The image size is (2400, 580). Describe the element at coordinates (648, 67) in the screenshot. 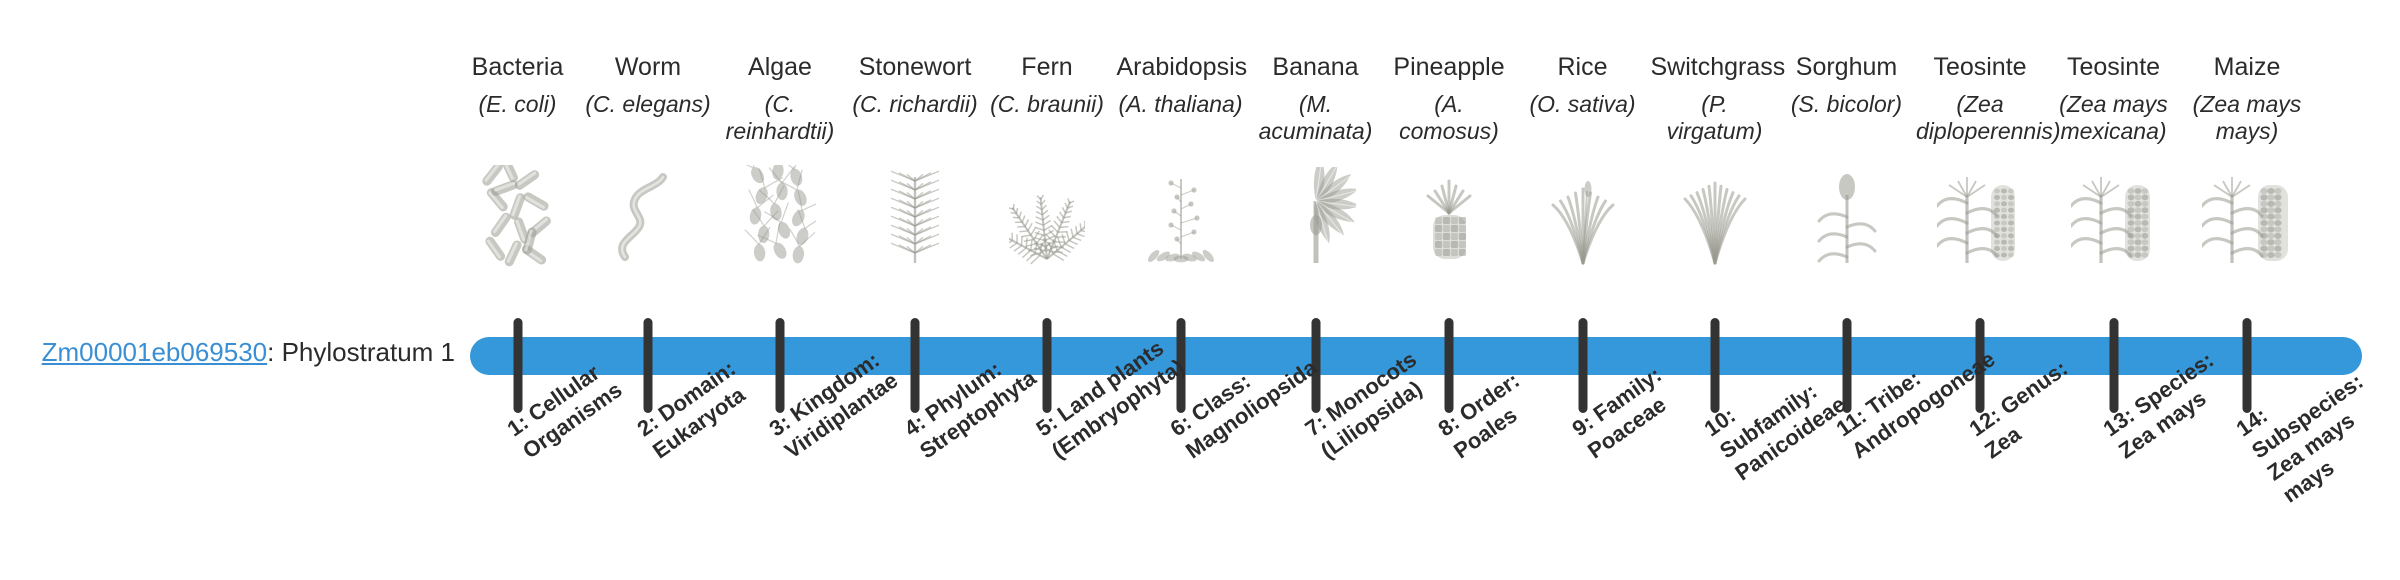

I see `species-common-name: Worm` at that location.